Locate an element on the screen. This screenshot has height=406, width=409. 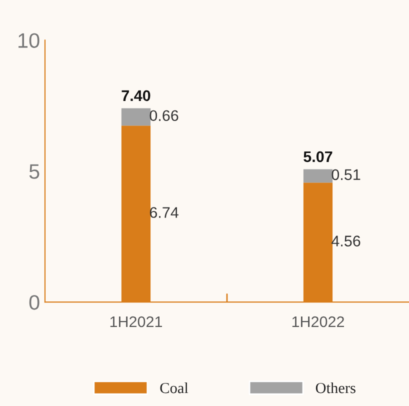
y-tick-label: 5 is located at coordinates (34, 171).